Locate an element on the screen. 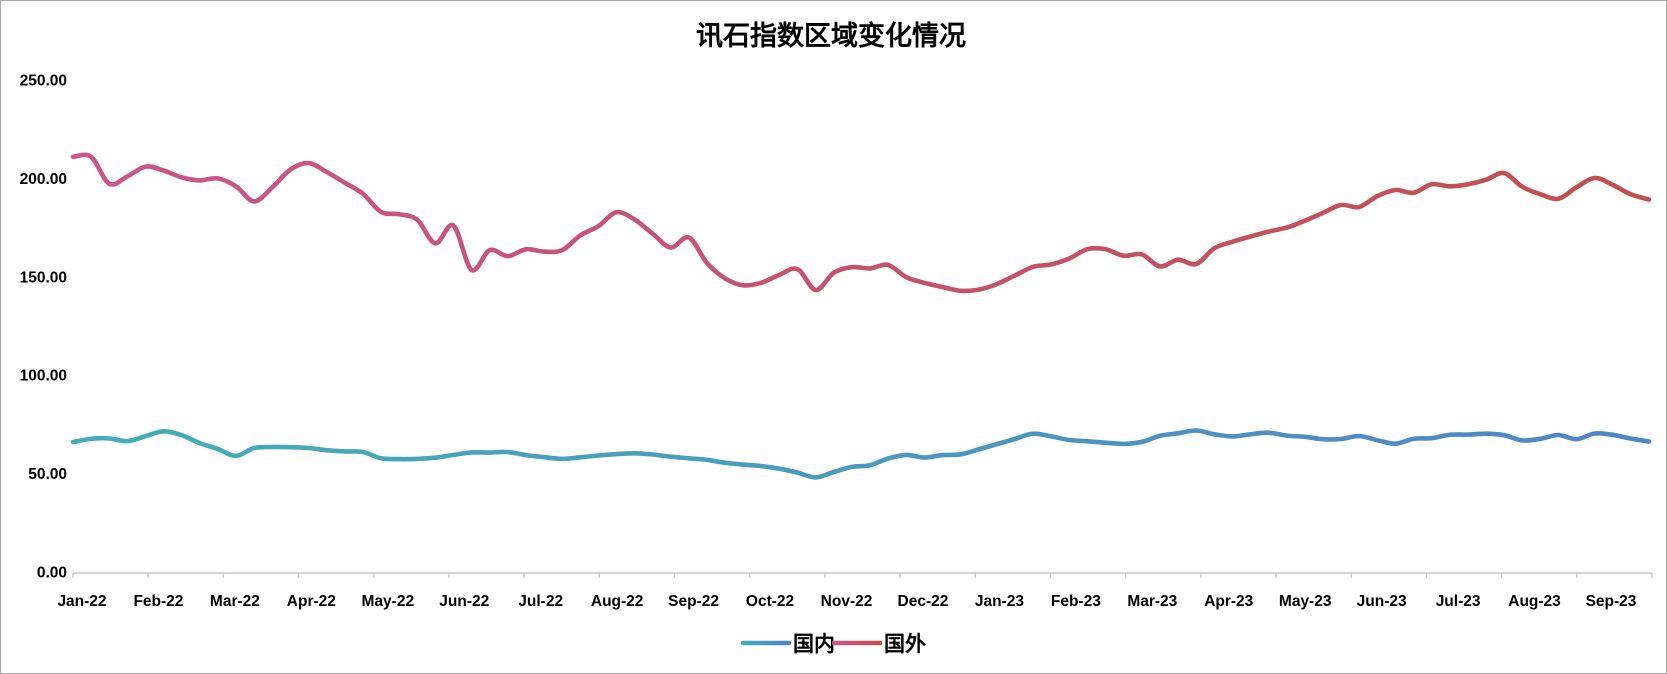  legend: 国内 国外 is located at coordinates (833, 643).